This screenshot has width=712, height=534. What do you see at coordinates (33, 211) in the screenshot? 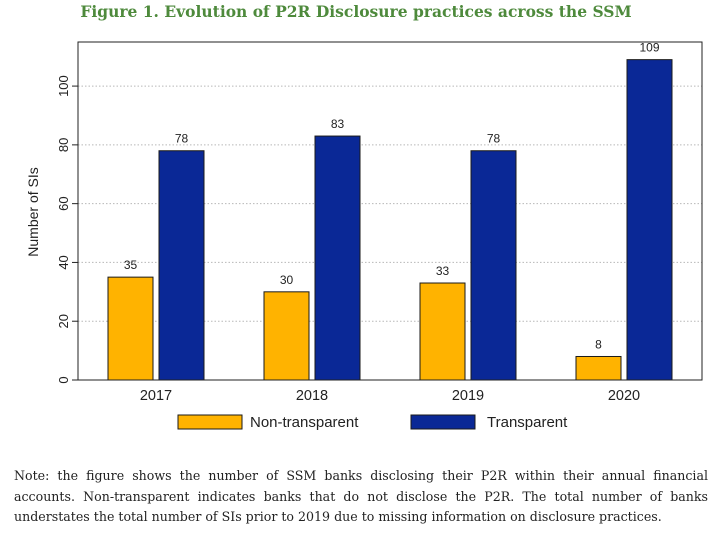
I see `y-axis-title: Number of SIs` at bounding box center [33, 211].